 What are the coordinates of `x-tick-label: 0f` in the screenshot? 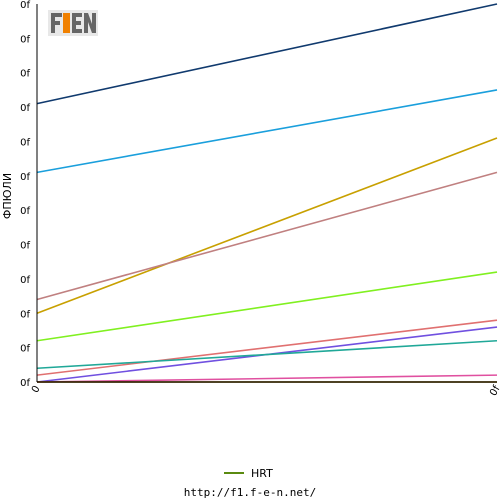 It's located at (494, 391).